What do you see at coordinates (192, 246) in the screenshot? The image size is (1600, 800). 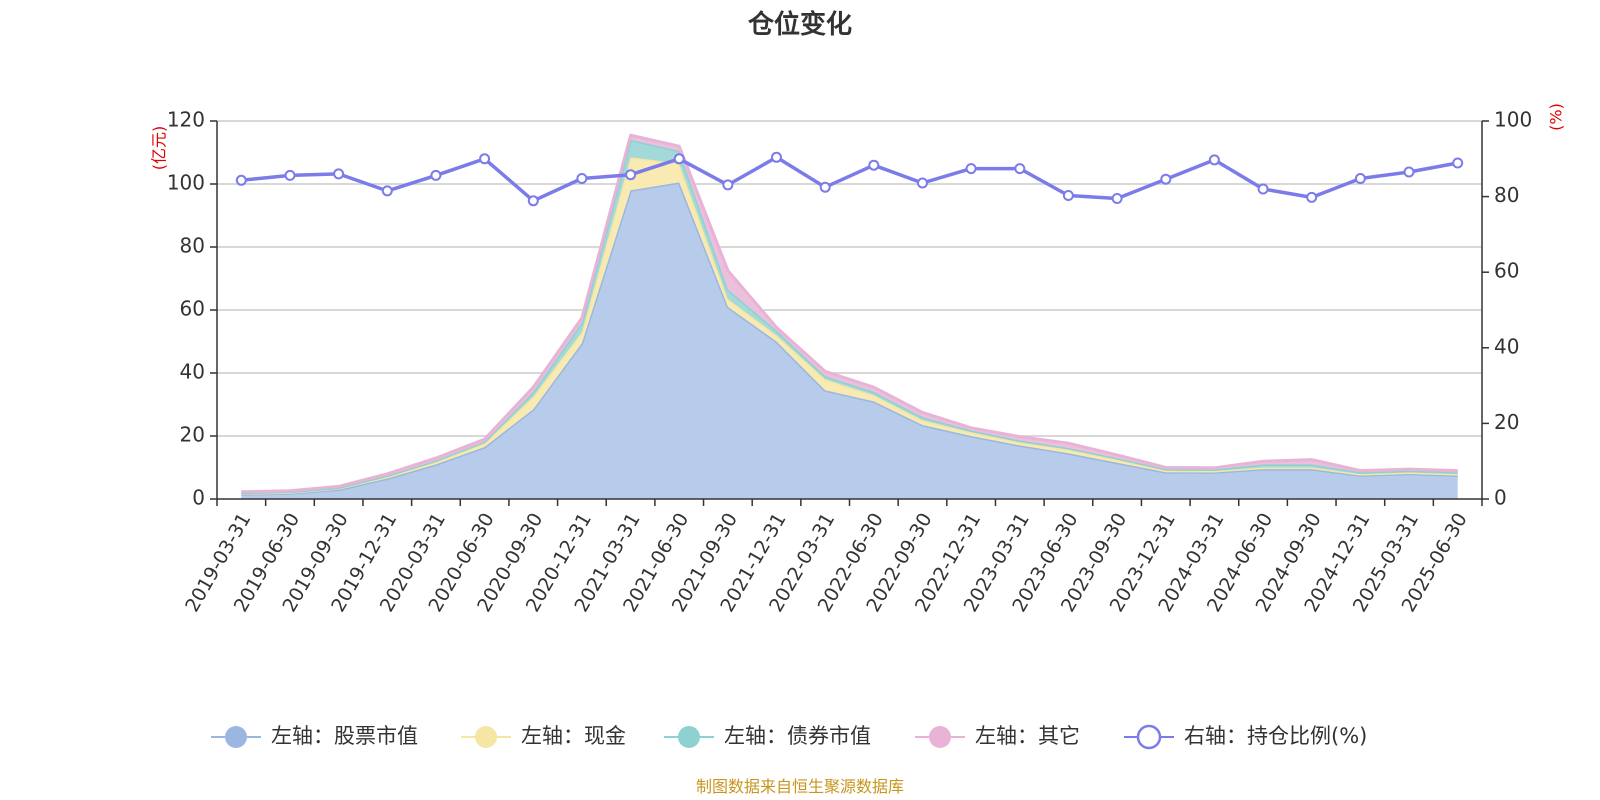 I see `left-axis-tick-label: 80` at bounding box center [192, 246].